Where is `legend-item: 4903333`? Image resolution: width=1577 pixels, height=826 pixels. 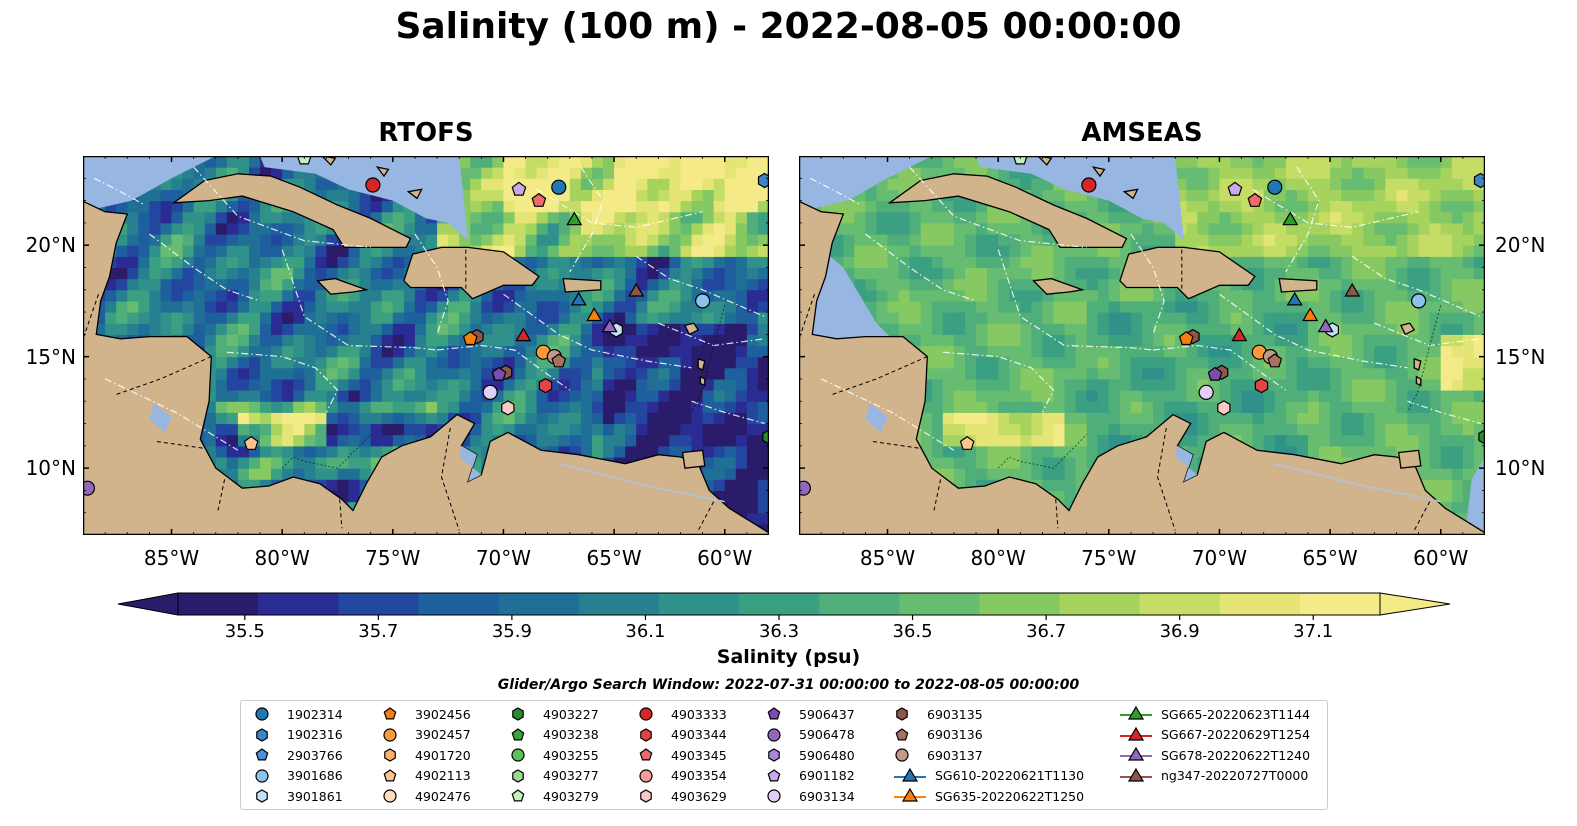 legend-item: 4903333 is located at coordinates (682, 714).